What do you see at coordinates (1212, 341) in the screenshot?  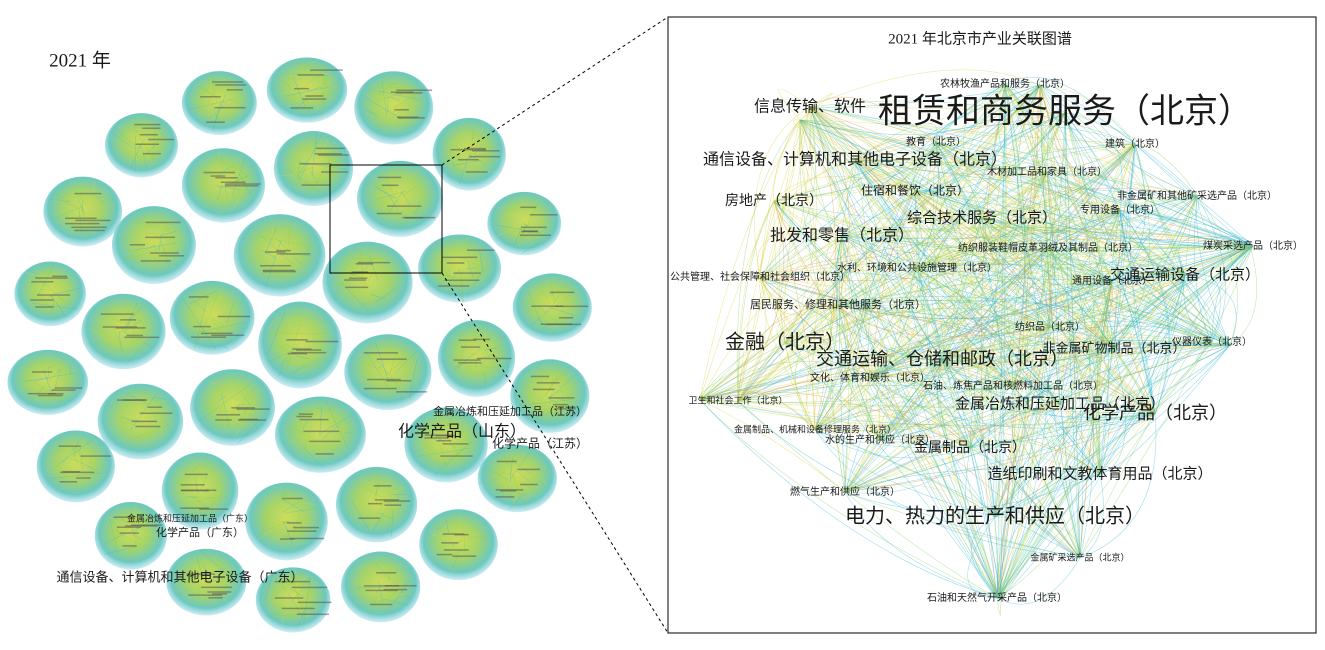 I see `node-label: 仪器仪表（北京）` at bounding box center [1212, 341].